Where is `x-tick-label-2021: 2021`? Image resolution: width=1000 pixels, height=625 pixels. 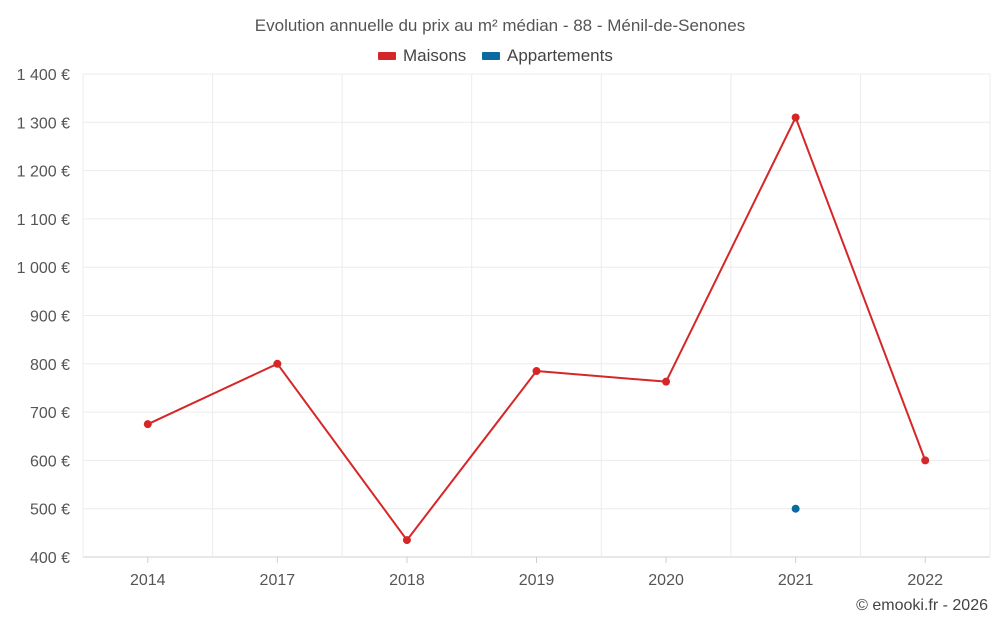 x-tick-label-2021: 2021 is located at coordinates (796, 580).